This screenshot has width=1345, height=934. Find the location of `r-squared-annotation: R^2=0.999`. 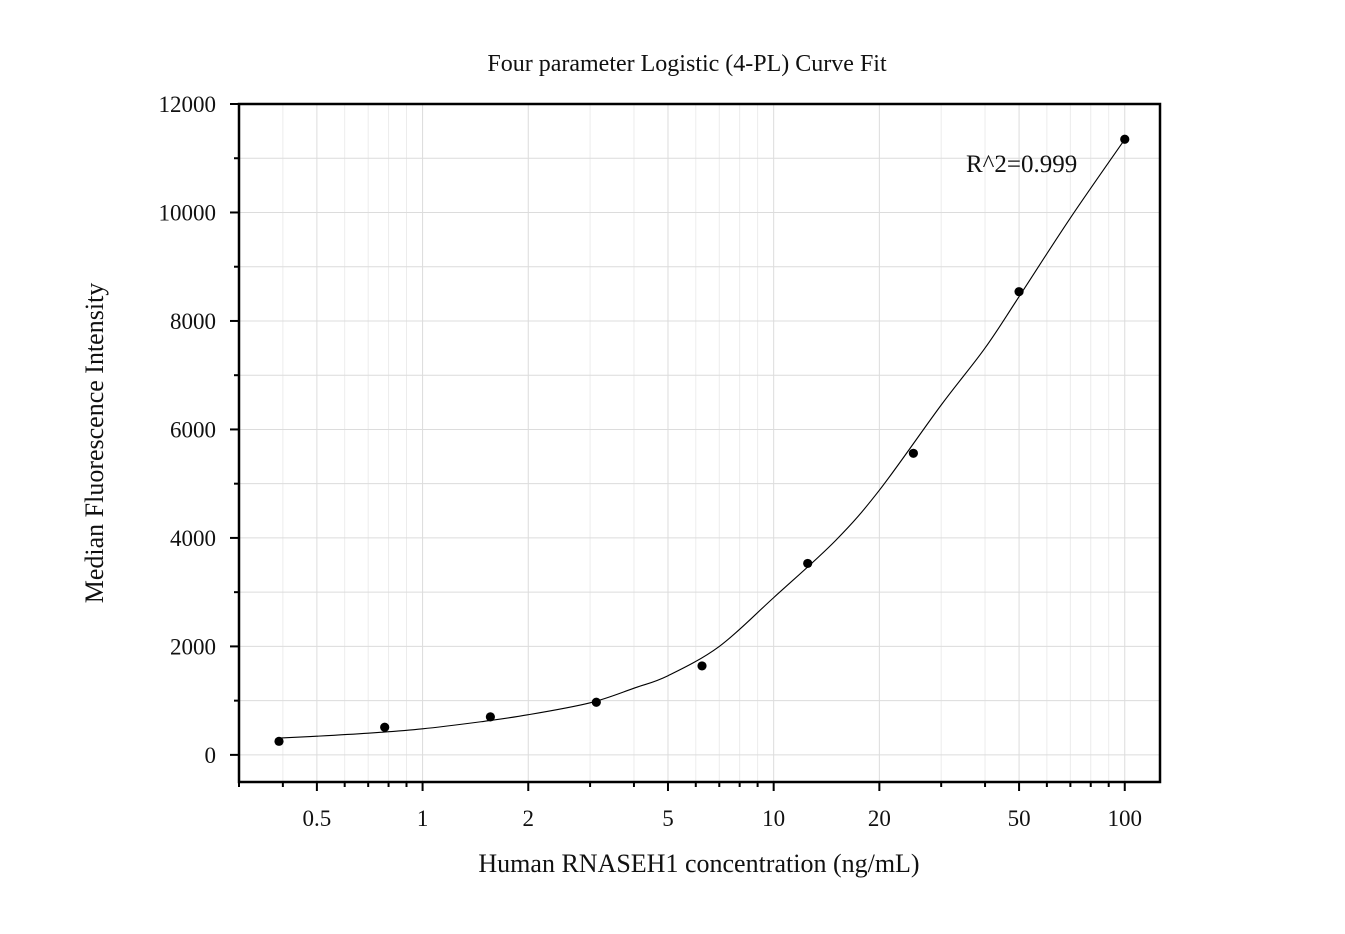

r-squared-annotation: R^2=0.999 is located at coordinates (1021, 164).